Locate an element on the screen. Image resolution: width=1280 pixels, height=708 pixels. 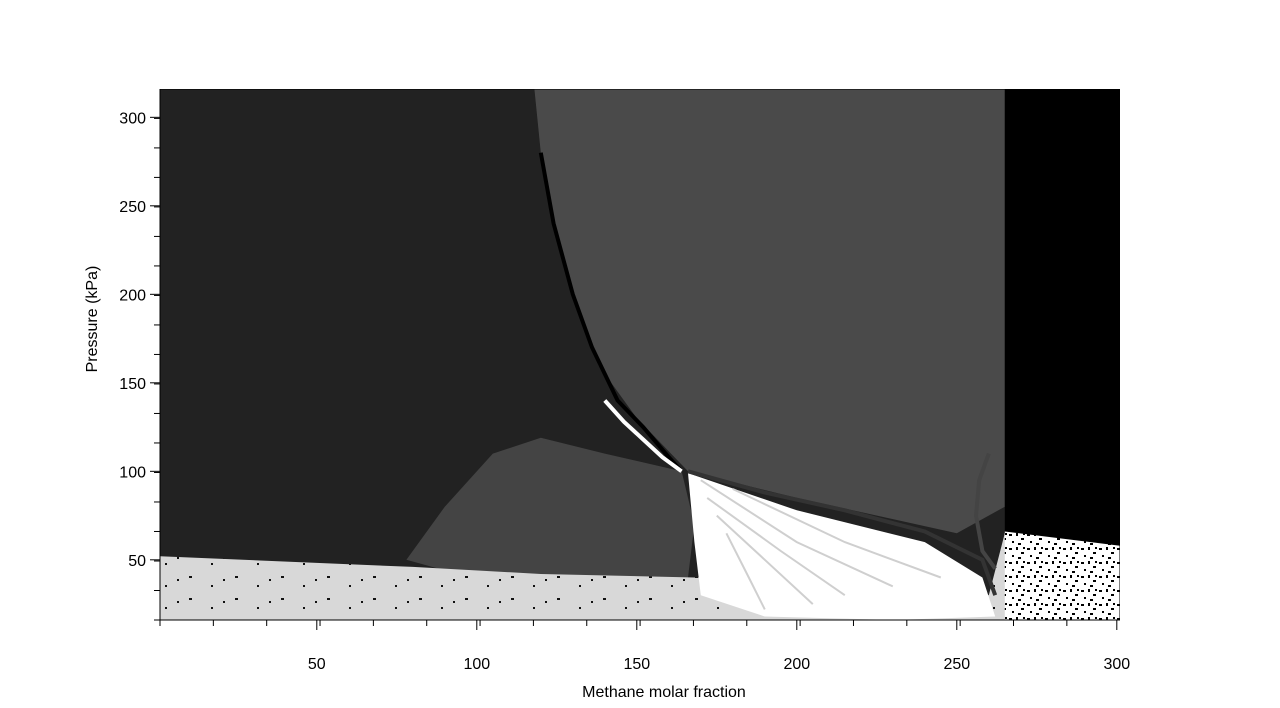
x-axis-title: Methane molar fraction is located at coordinates (664, 692).